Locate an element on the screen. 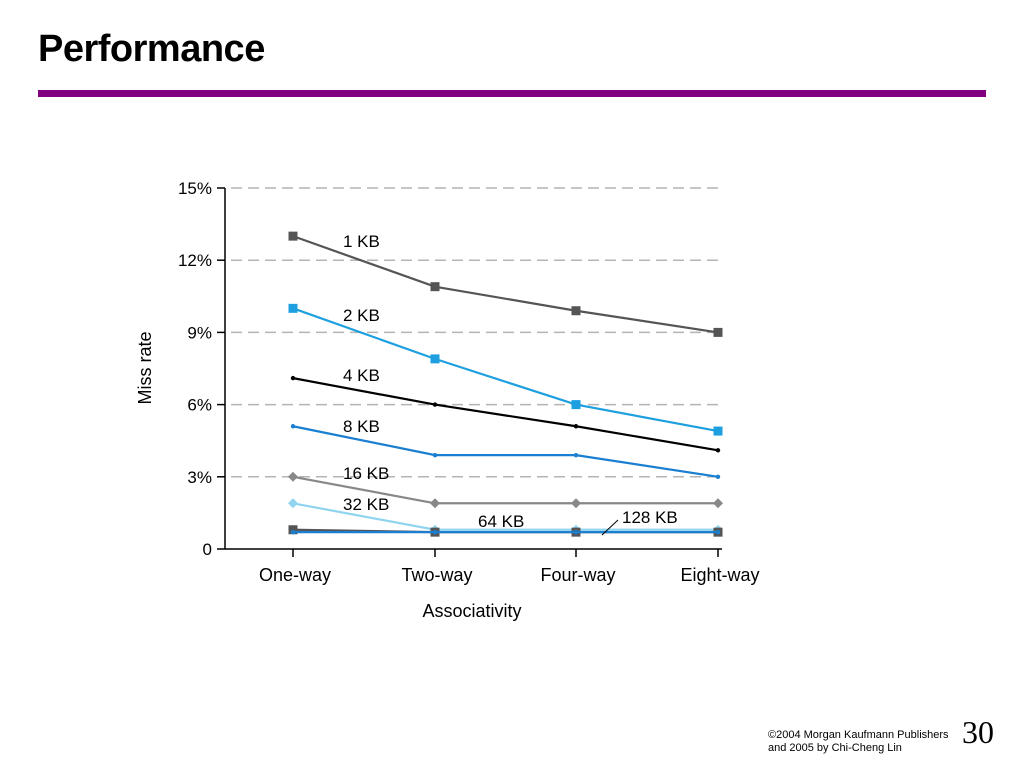  y-tick-label: 15% is located at coordinates (195, 188).